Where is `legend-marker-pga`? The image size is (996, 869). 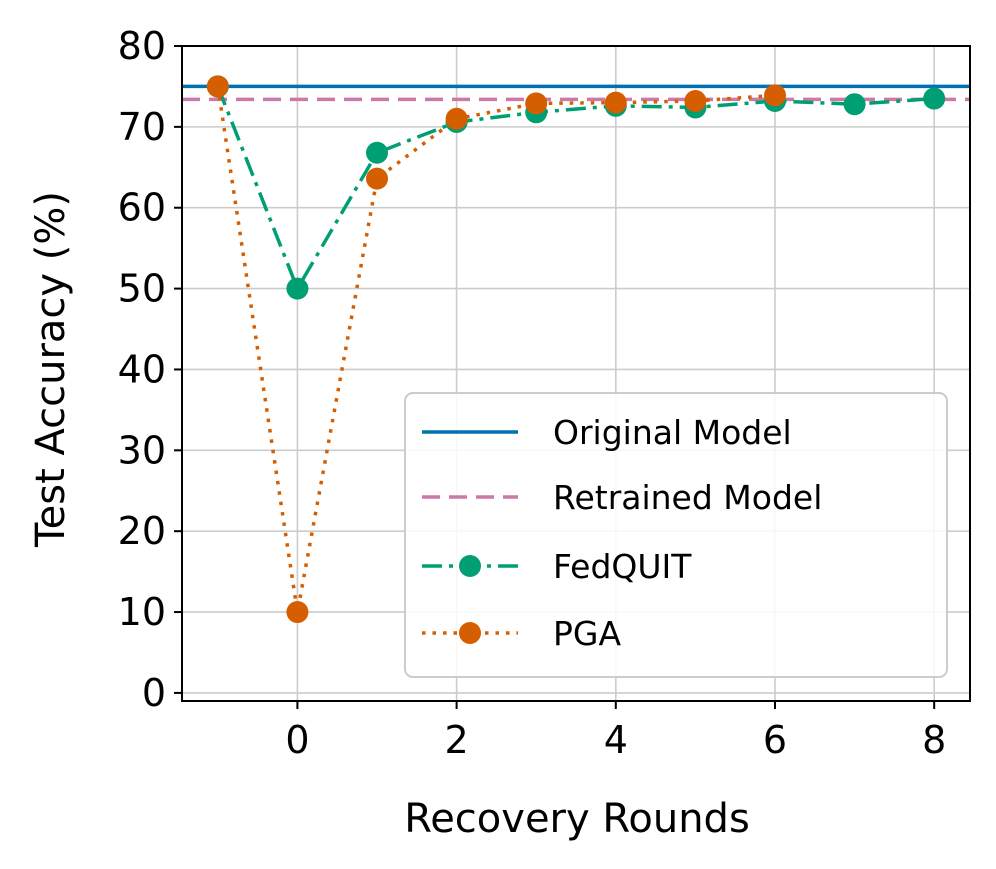 legend-marker-pga is located at coordinates (470, 633).